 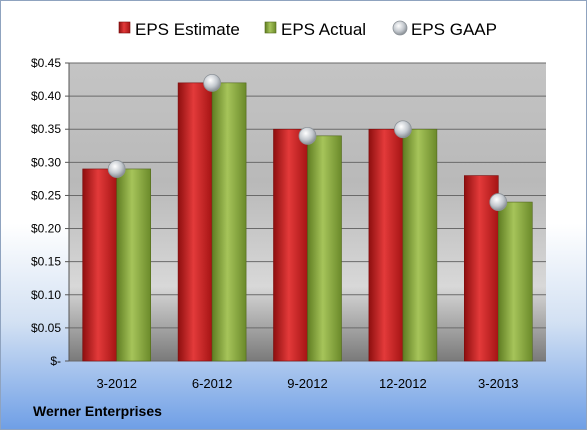 I want to click on x-tick-label: 3-2012, so click(x=116, y=383).